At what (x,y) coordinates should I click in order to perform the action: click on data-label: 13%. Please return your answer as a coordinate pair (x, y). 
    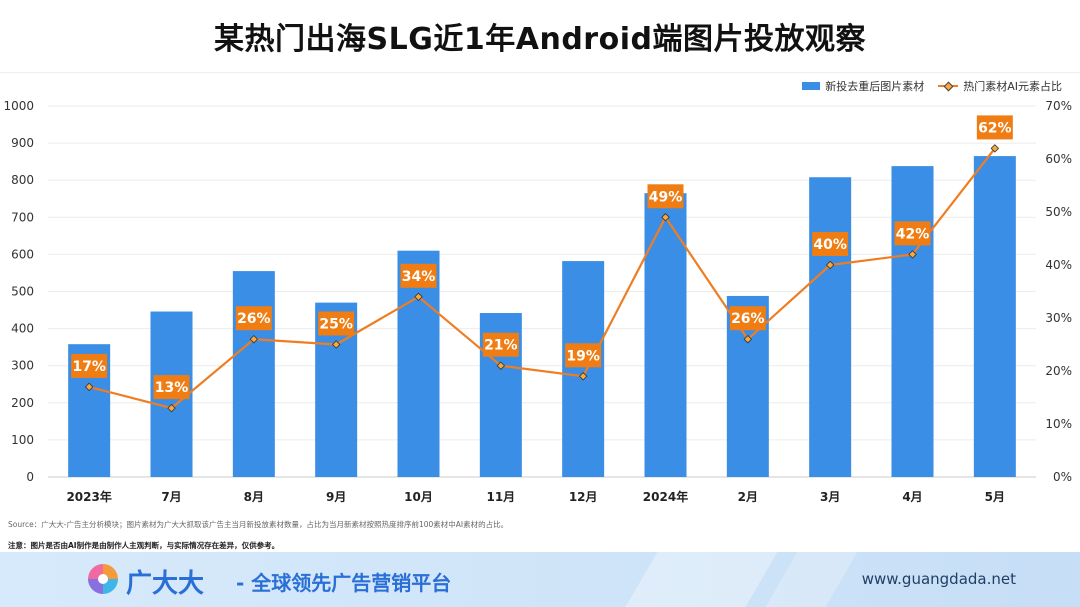
    Looking at the image, I should click on (171, 387).